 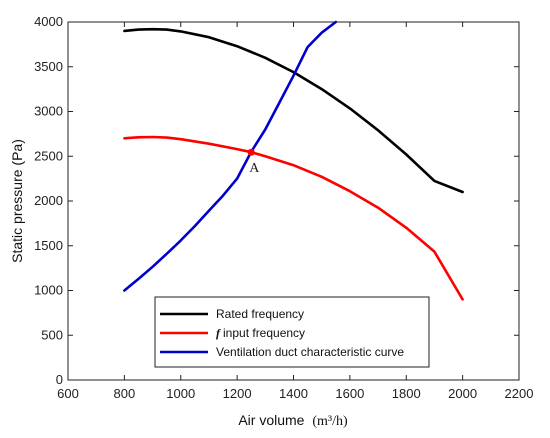 I want to click on x-tick-label-1800: 1800, so click(x=406, y=393).